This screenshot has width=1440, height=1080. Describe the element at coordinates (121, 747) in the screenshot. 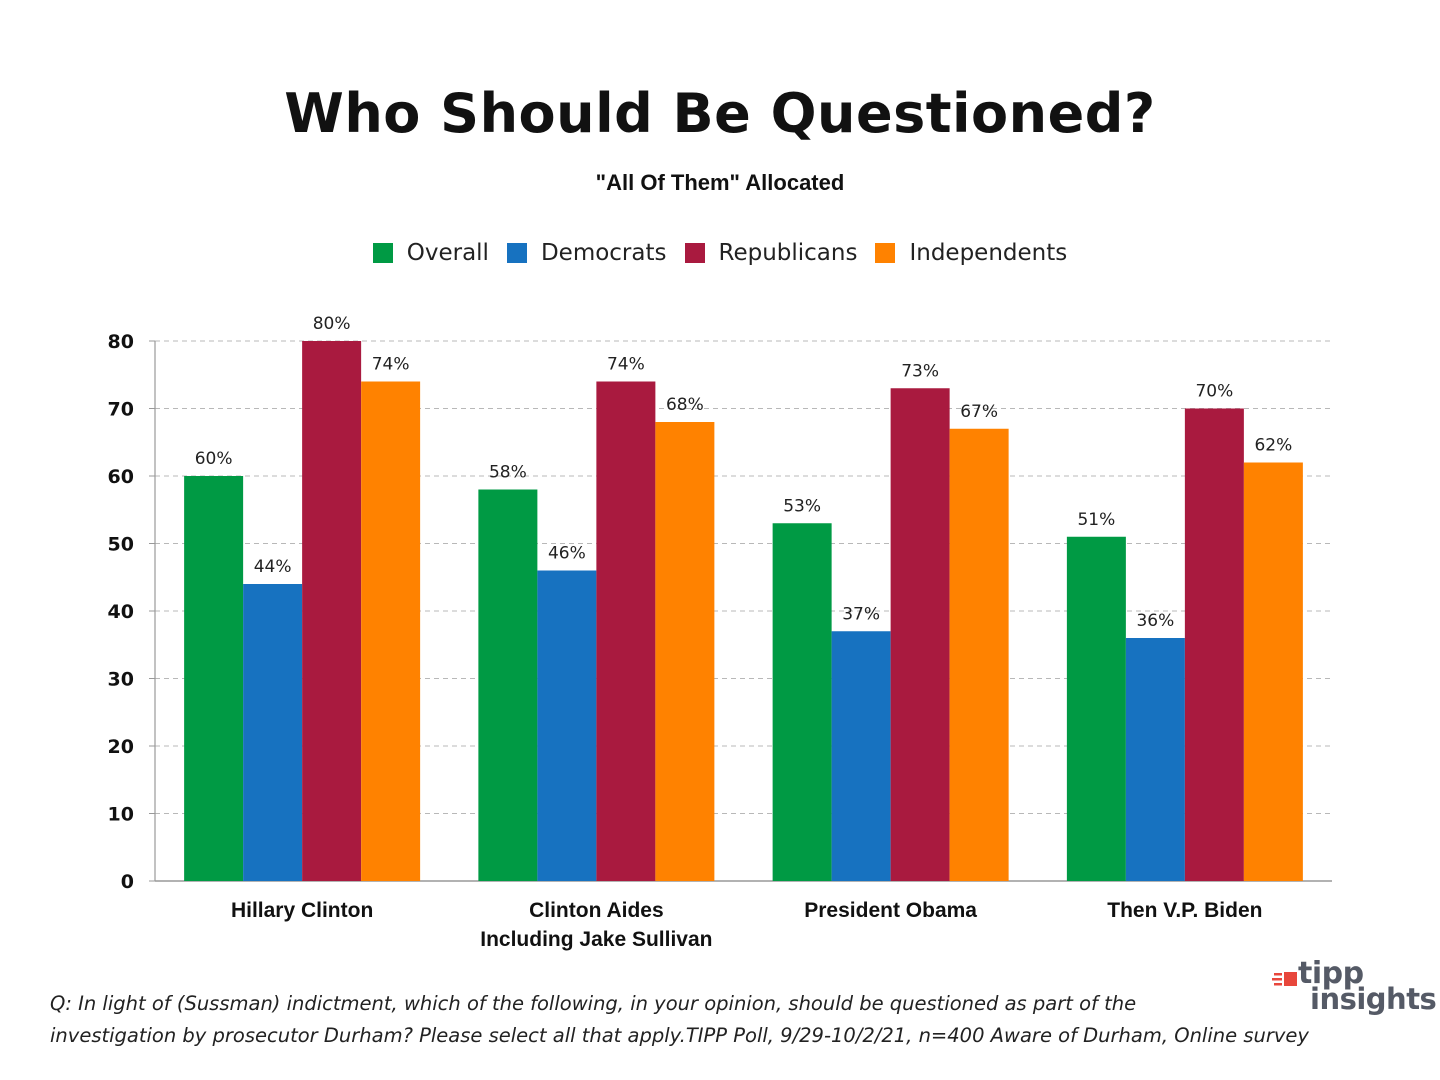

I see `y-tick-label-20: 20` at that location.